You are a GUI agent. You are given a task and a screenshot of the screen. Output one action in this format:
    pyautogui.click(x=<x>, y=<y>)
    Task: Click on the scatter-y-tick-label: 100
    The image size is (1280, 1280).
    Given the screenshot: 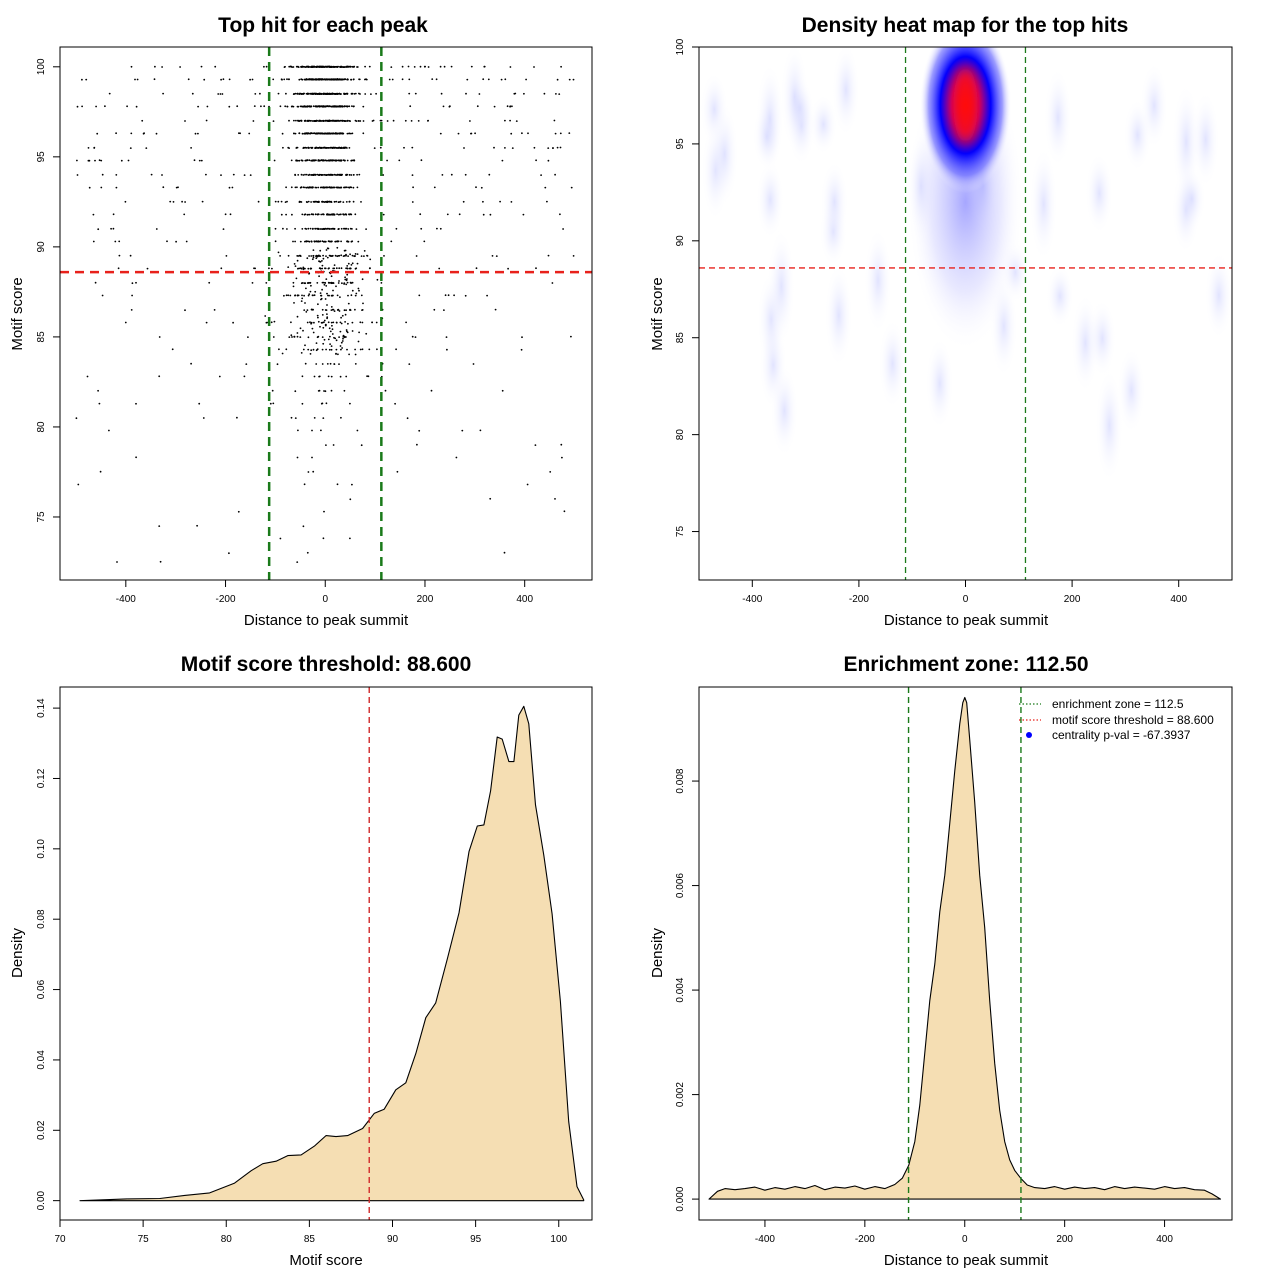 What is the action you would take?
    pyautogui.click(x=41, y=66)
    